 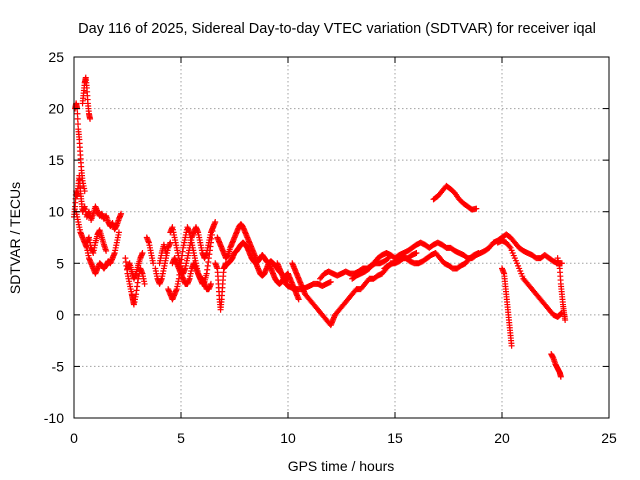 What do you see at coordinates (60, 315) in the screenshot?
I see `y-tick-label: 0` at bounding box center [60, 315].